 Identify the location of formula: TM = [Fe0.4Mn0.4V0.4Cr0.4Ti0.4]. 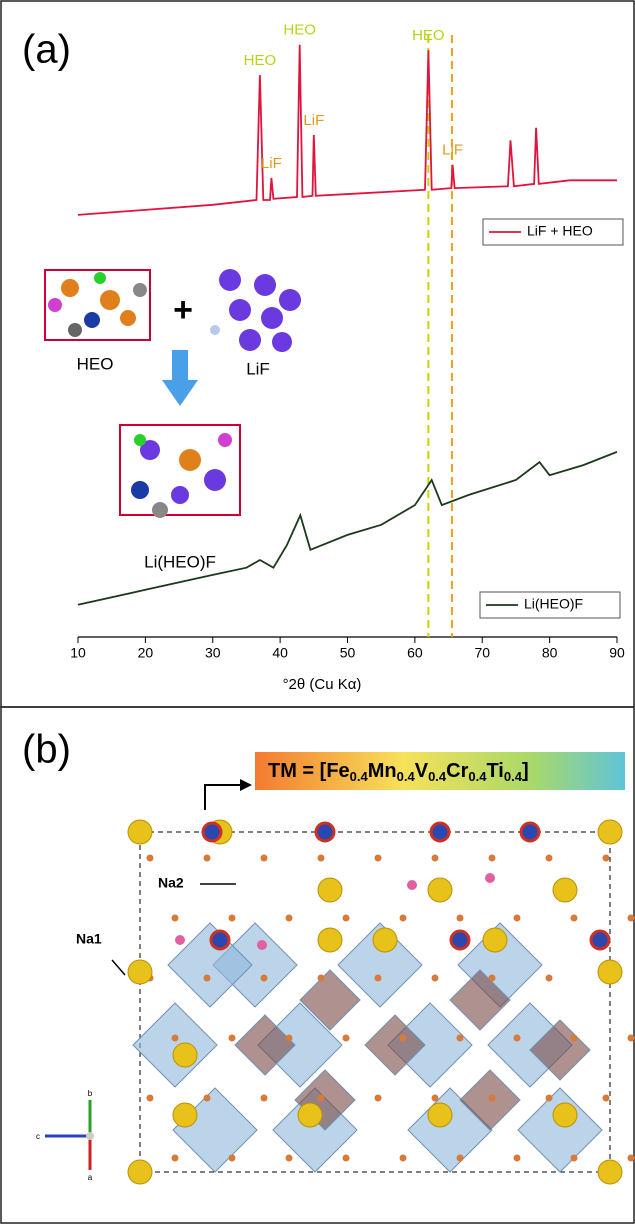
(398, 772).